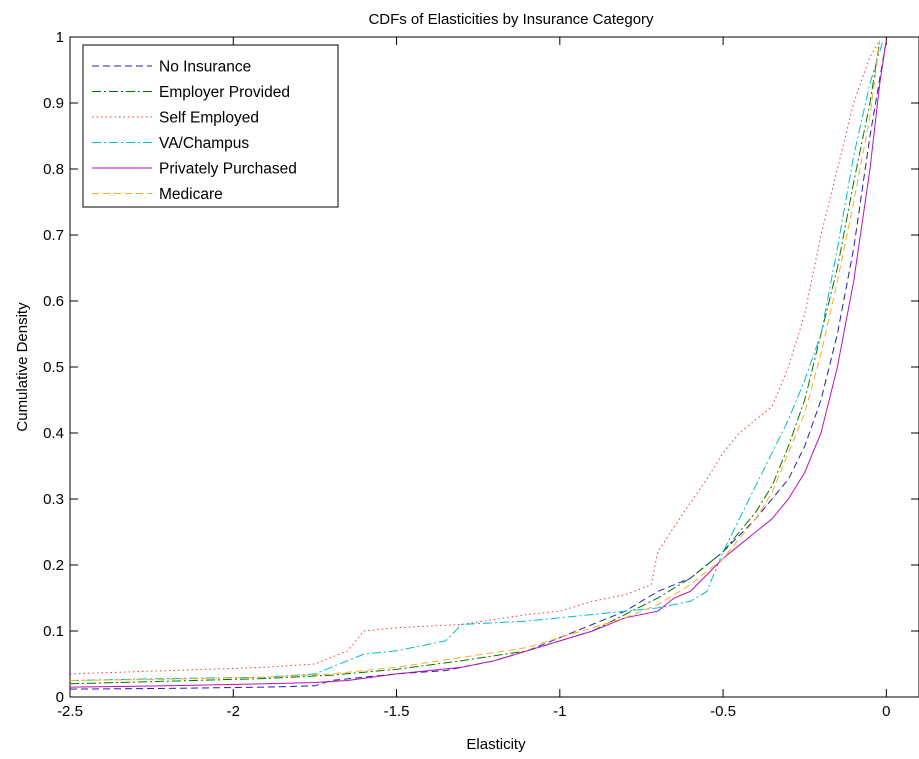 This screenshot has width=919, height=759. Describe the element at coordinates (559, 711) in the screenshot. I see `x-tick-label: -1` at that location.